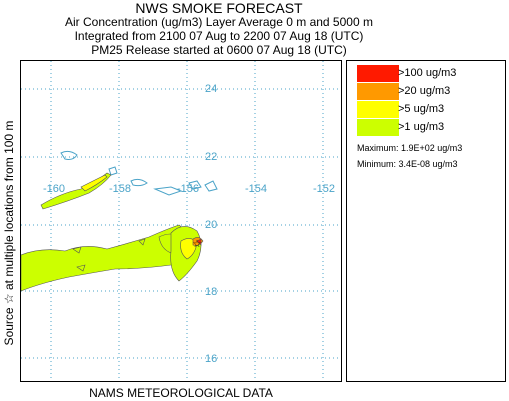 The image size is (509, 401). What do you see at coordinates (113, 171) in the screenshot?
I see `coast-necker` at bounding box center [113, 171].